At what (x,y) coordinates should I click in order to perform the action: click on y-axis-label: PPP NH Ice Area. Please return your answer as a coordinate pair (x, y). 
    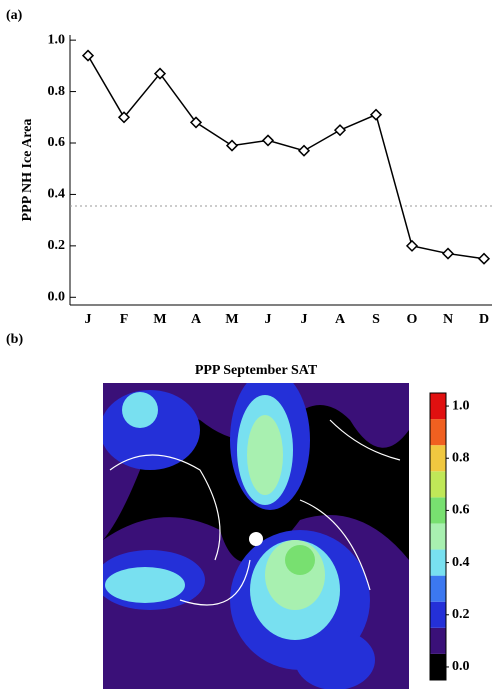
    Looking at the image, I should click on (27, 170).